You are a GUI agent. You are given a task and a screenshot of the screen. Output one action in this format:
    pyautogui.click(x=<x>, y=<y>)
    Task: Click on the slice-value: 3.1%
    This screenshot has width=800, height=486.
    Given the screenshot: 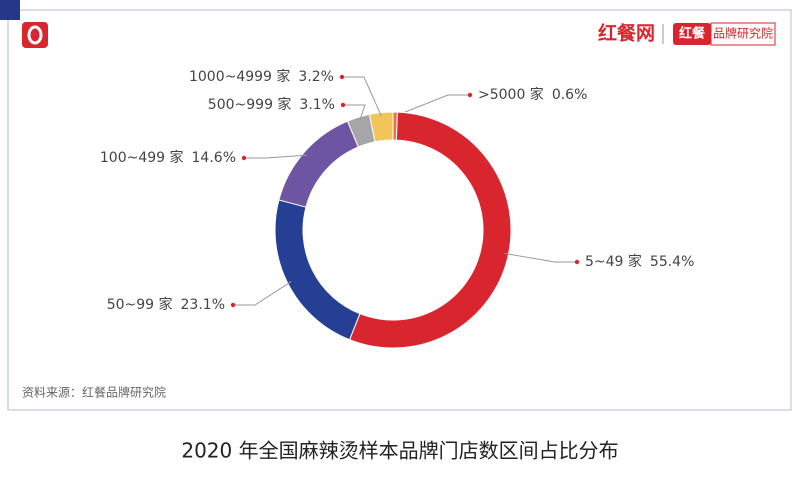 What is the action you would take?
    pyautogui.click(x=317, y=105)
    